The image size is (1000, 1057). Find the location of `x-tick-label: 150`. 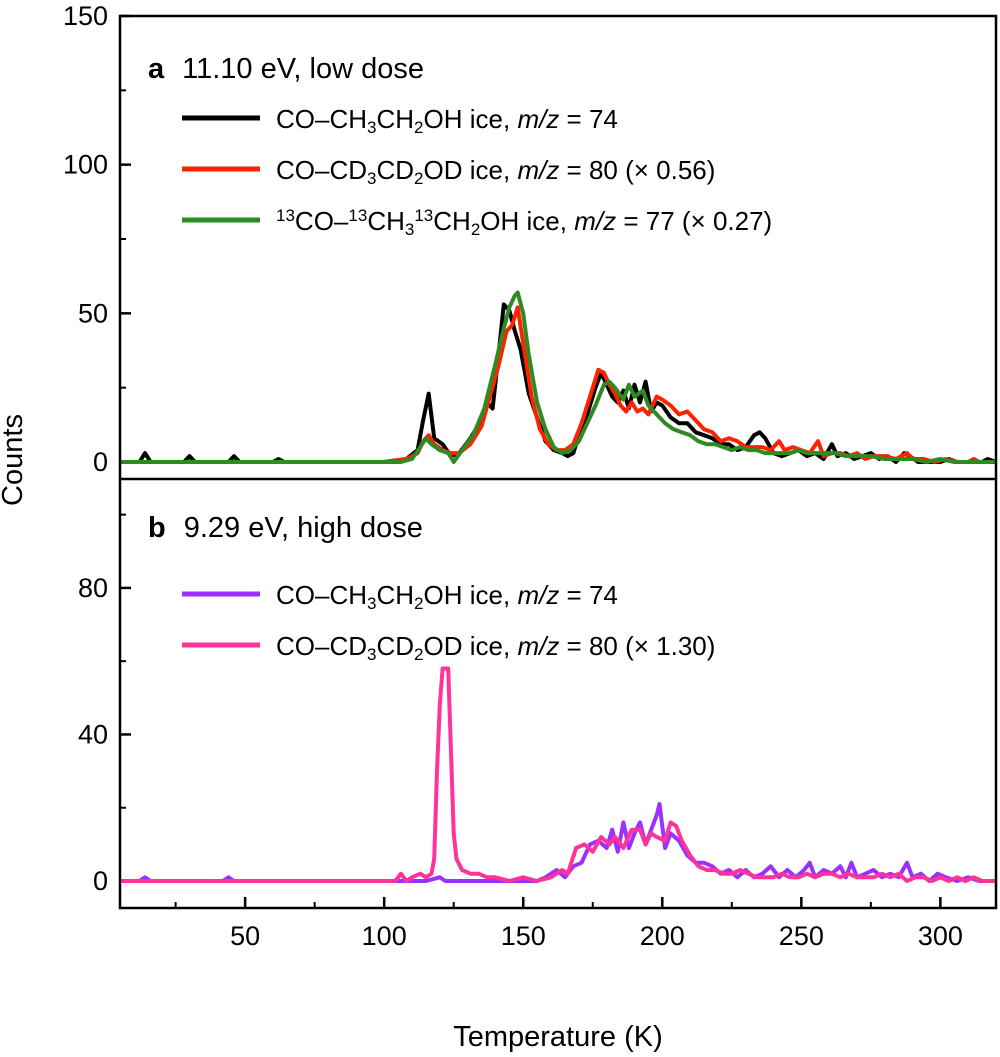

x-tick-label: 150 is located at coordinates (523, 936).